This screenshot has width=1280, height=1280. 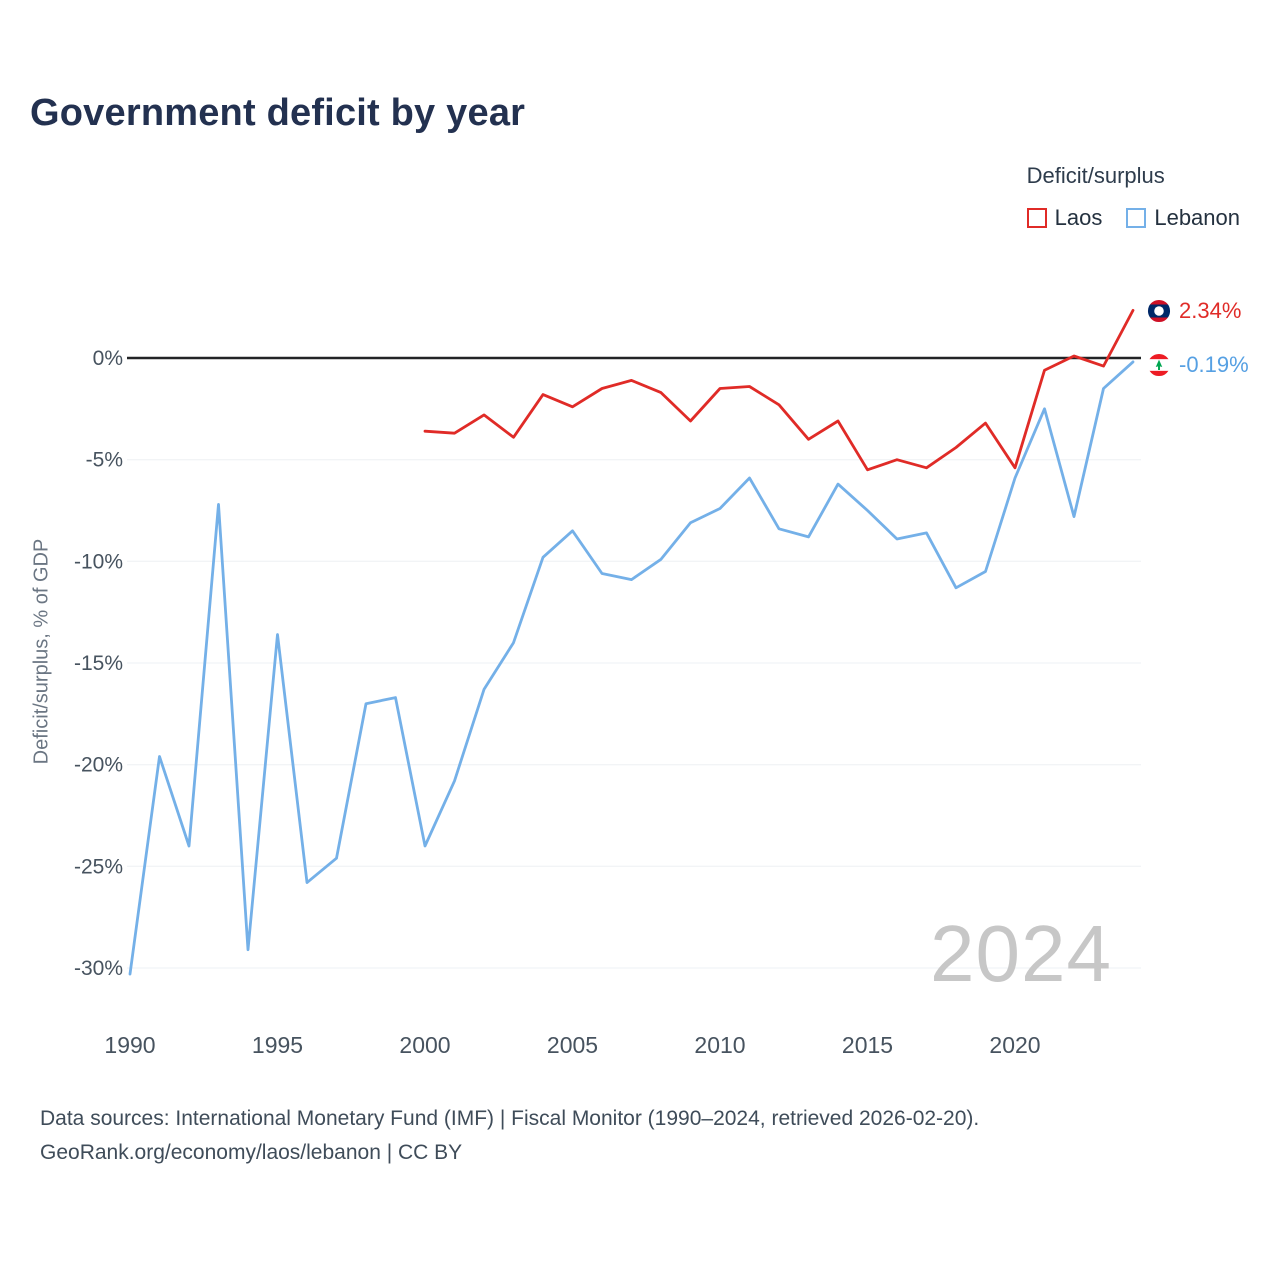 What do you see at coordinates (719, 1045) in the screenshot?
I see `x-tick-label: 2010` at bounding box center [719, 1045].